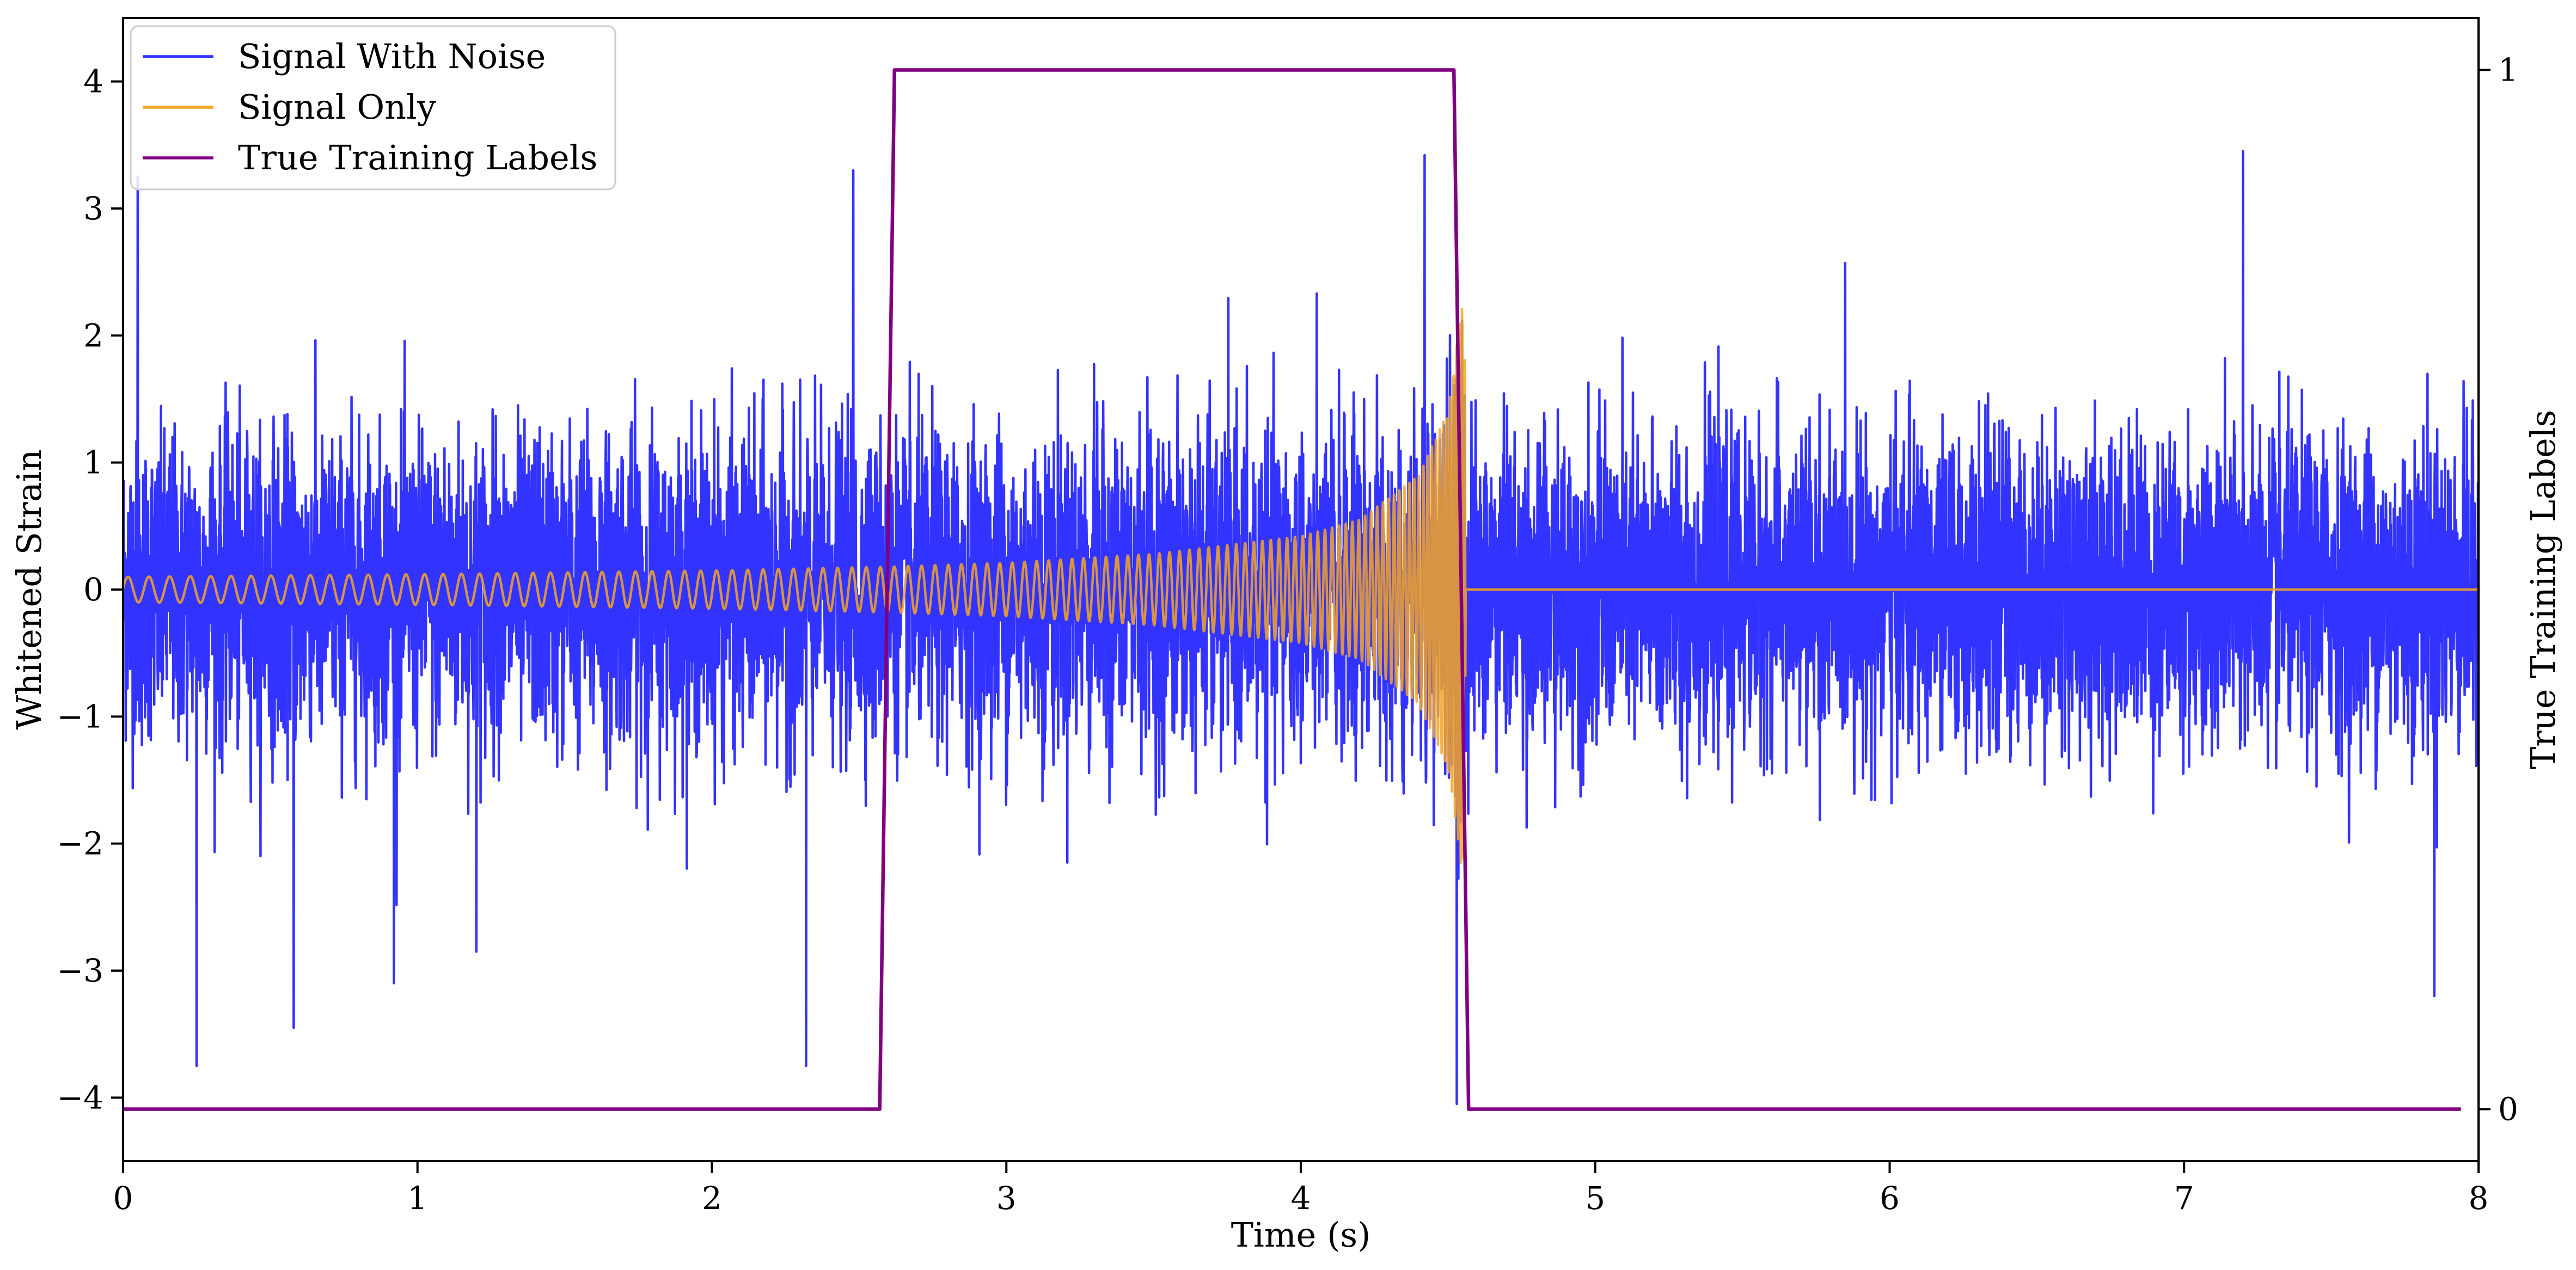 This screenshot has height=1270, width=2576. What do you see at coordinates (80, 716) in the screenshot?
I see `y-tick-label: −1` at bounding box center [80, 716].